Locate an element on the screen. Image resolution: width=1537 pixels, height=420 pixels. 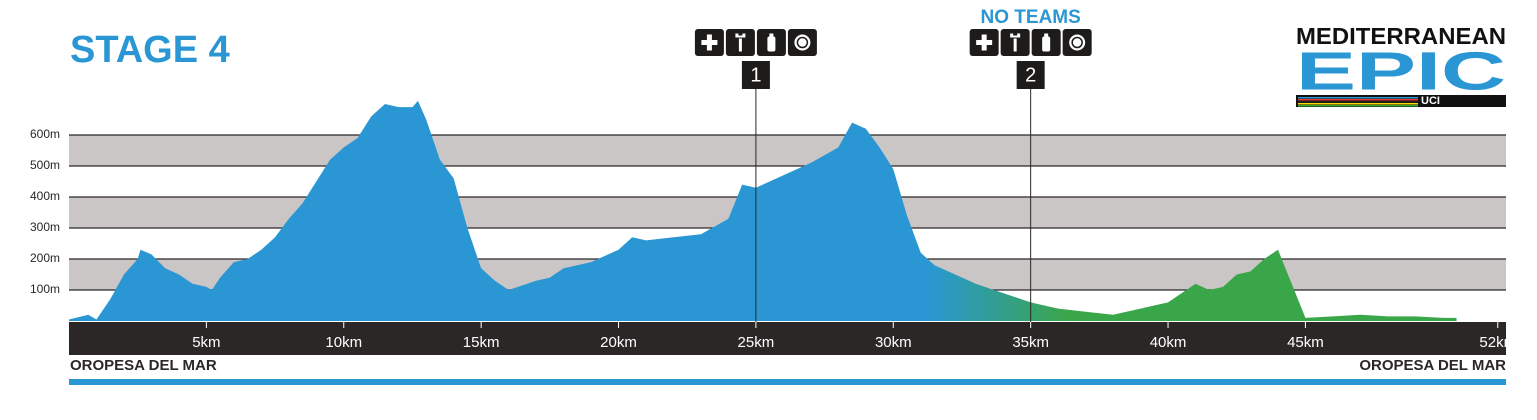
bottom-line is located at coordinates (787, 382).